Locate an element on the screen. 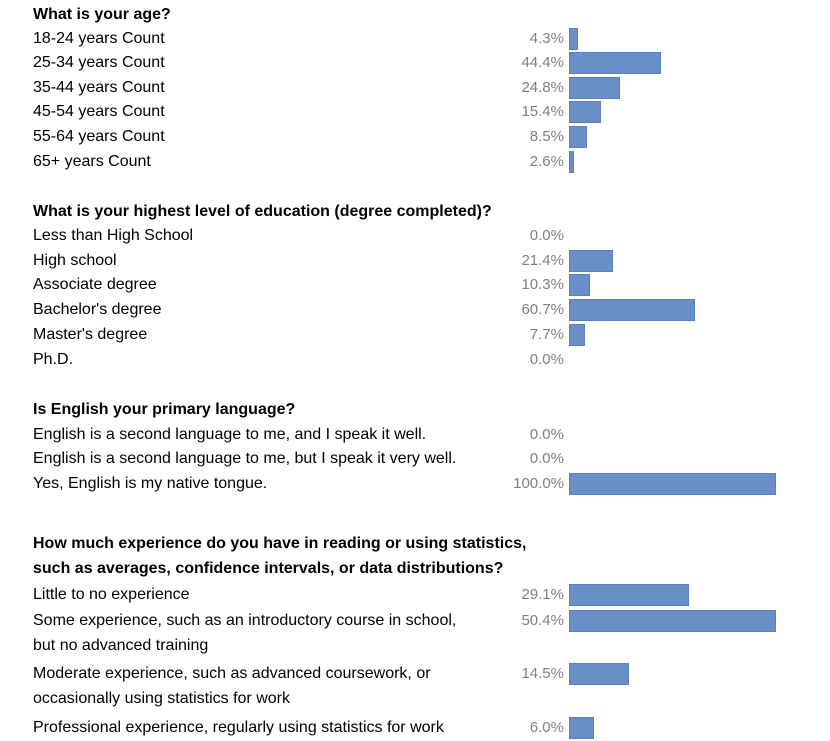 The height and width of the screenshot is (741, 830). value-label: 100.0% is located at coordinates (538, 483).